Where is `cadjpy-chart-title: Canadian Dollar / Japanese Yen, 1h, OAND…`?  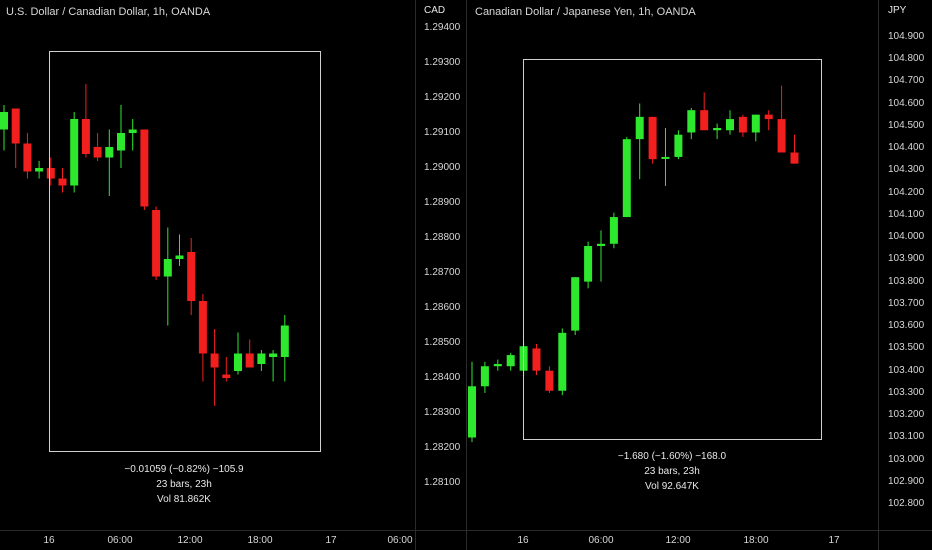
cadjpy-chart-title: Canadian Dollar / Japanese Yen, 1h, OAND… is located at coordinates (585, 12).